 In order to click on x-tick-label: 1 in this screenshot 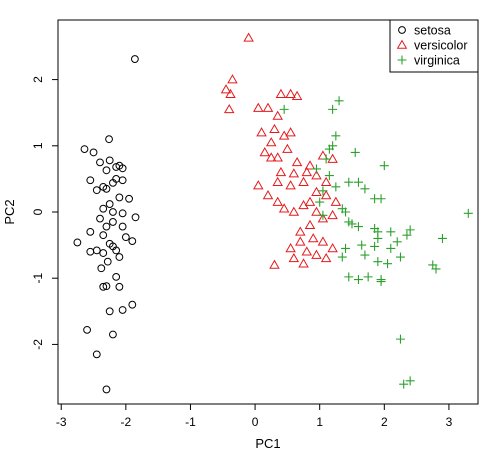, I will do `click(319, 422)`.